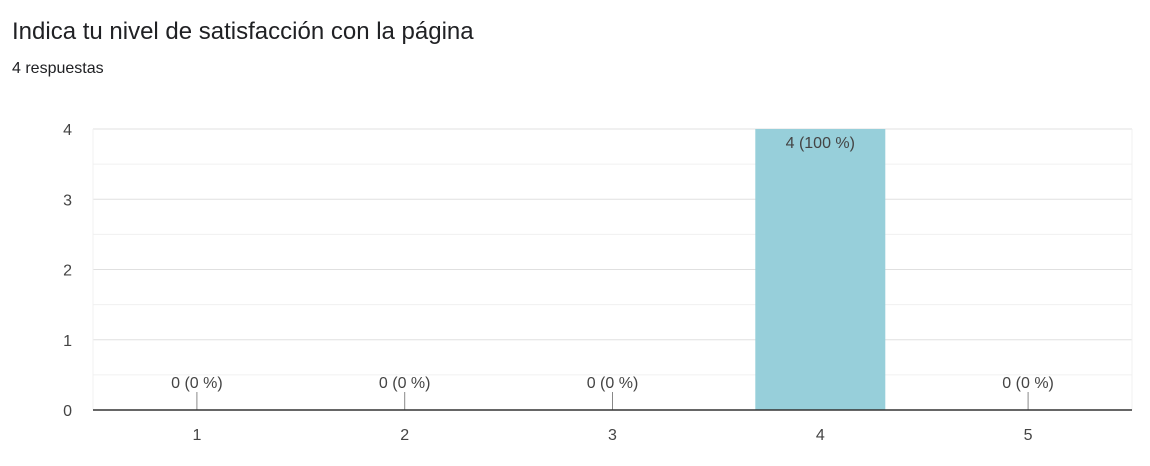  What do you see at coordinates (67, 341) in the screenshot?
I see `y-tick-label: 1` at bounding box center [67, 341].